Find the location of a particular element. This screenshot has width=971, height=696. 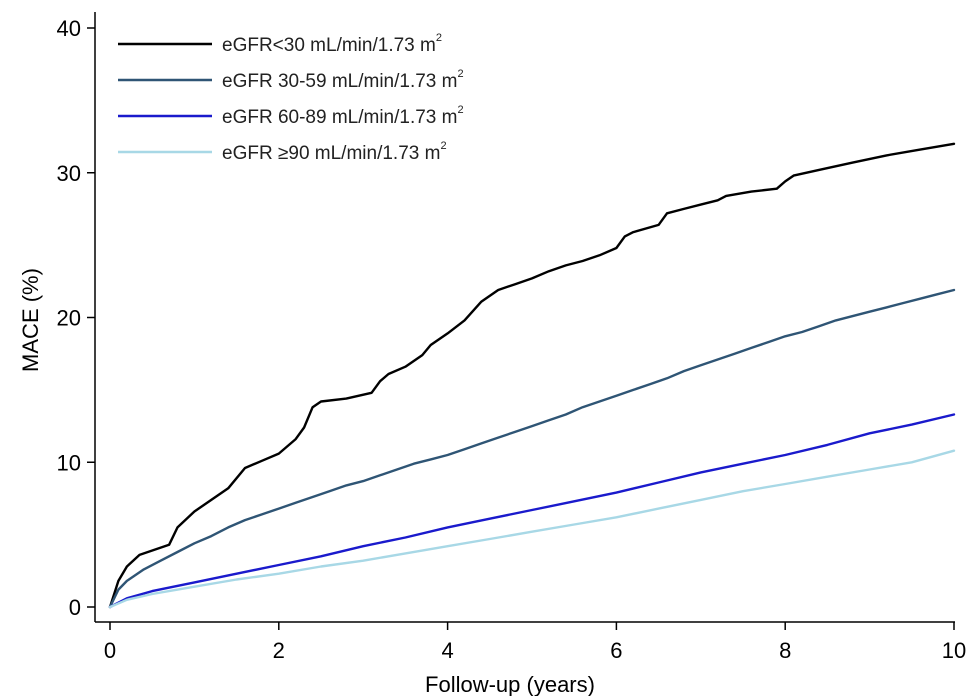

y-axis-title: MACE (%) is located at coordinates (30, 320).